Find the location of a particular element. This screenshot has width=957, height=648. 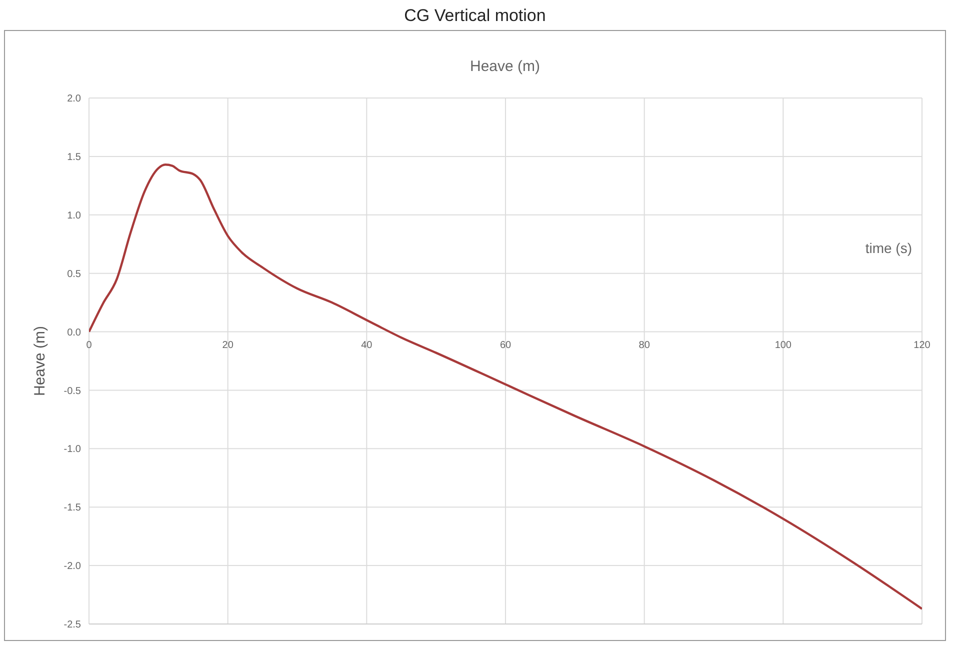

y-tick-label: 1.0 is located at coordinates (74, 216).